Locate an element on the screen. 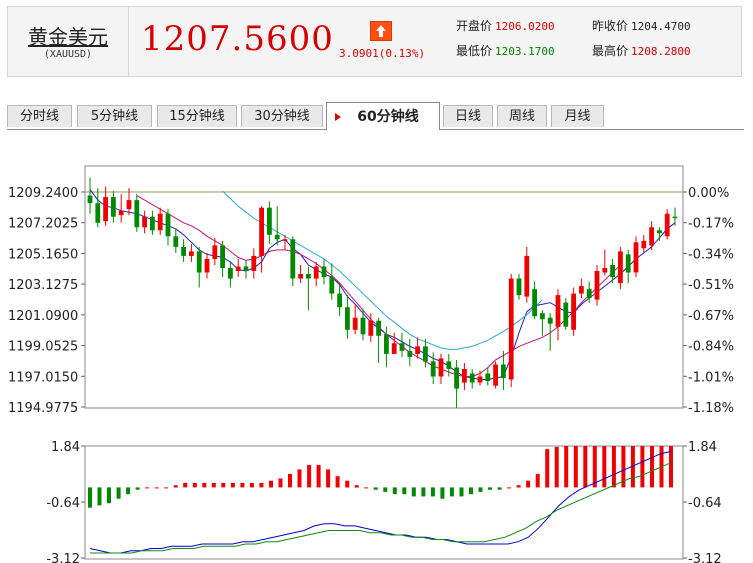 The image size is (753, 563). macd-dea-line is located at coordinates (381, 508).